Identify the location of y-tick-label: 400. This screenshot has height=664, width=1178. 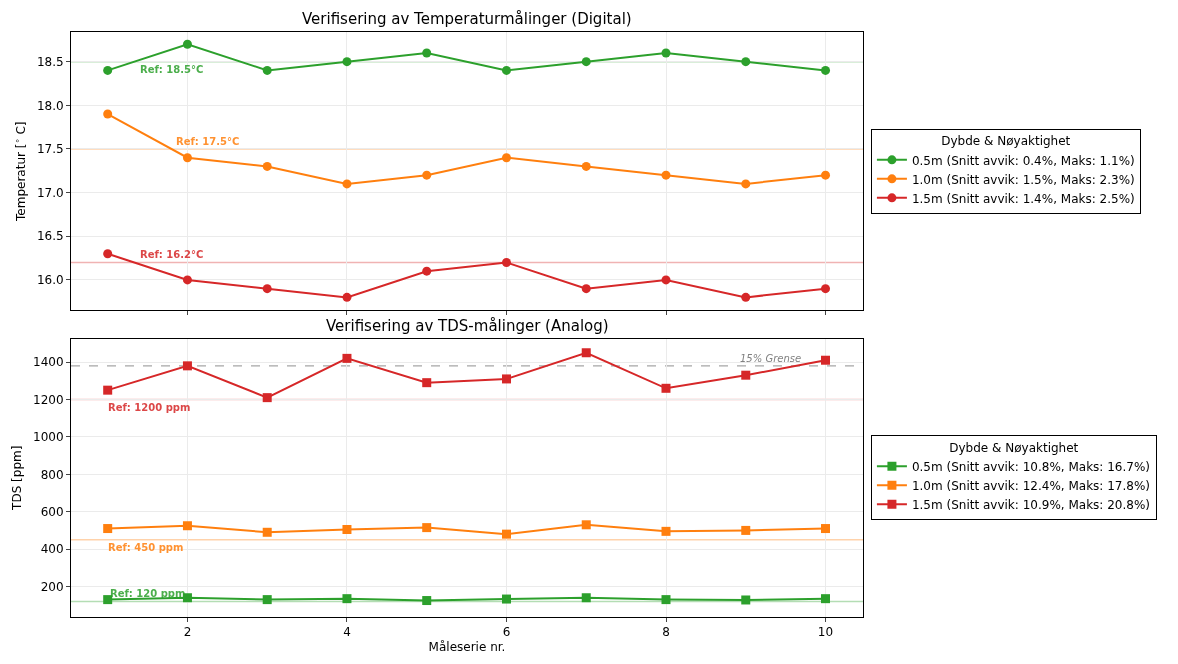
(52, 549).